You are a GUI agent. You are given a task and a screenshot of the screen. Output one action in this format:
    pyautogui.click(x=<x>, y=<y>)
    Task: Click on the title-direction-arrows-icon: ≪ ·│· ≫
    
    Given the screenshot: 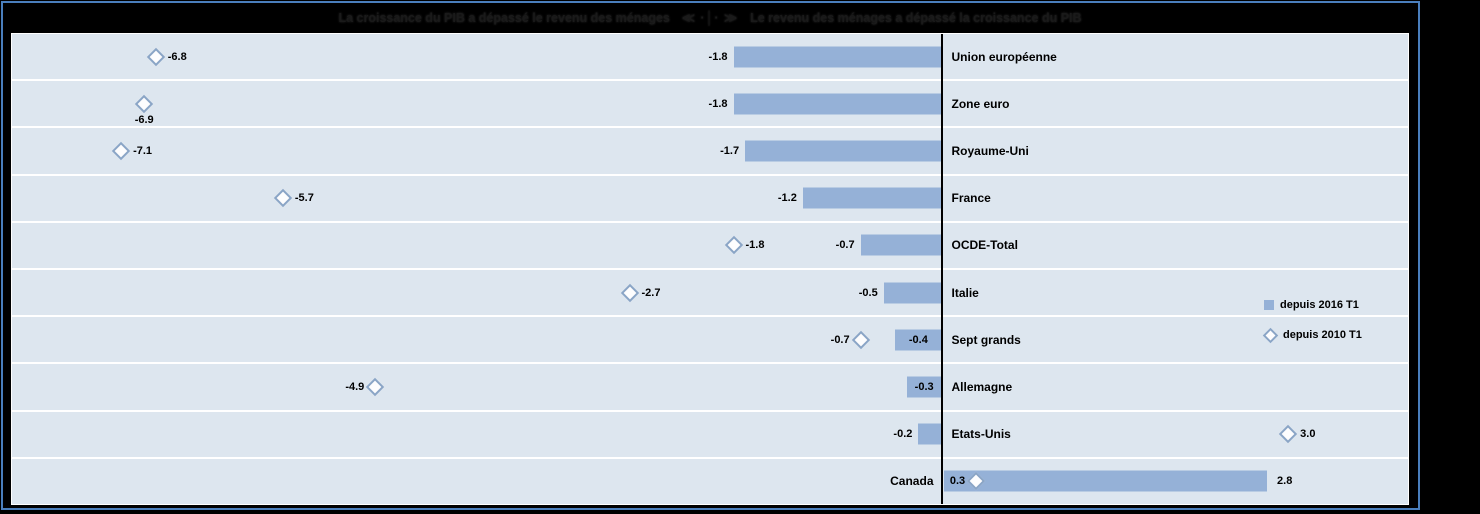 What is the action you would take?
    pyautogui.click(x=710, y=18)
    